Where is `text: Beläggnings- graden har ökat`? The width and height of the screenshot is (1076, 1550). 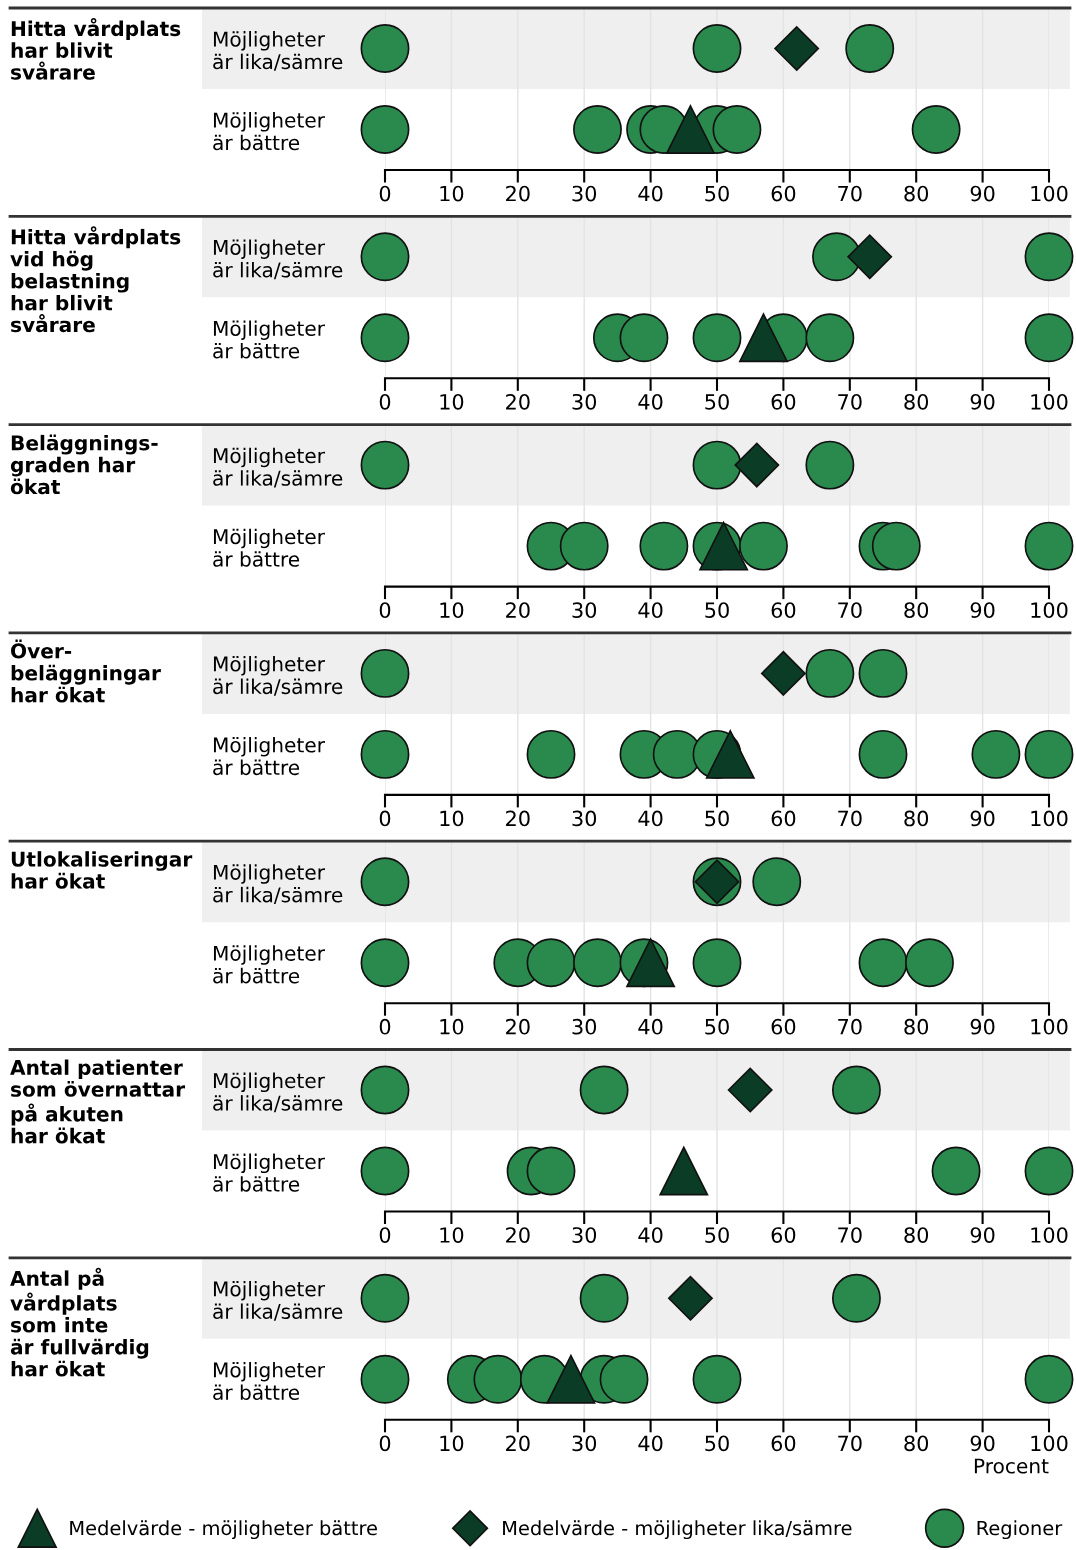
text: Beläggnings- graden har ökat is located at coordinates (84, 464).